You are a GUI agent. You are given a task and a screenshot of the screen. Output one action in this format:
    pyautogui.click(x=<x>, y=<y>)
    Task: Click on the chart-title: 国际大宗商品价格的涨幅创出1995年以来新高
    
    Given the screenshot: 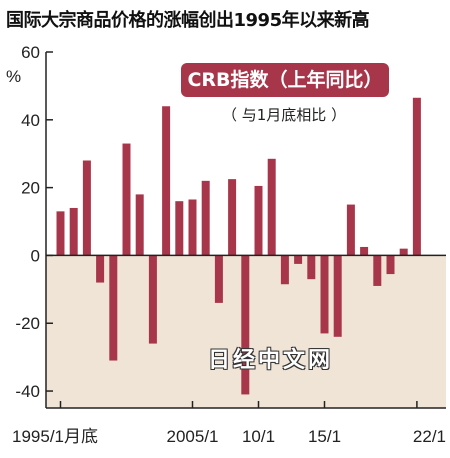 What is the action you would take?
    pyautogui.click(x=188, y=20)
    